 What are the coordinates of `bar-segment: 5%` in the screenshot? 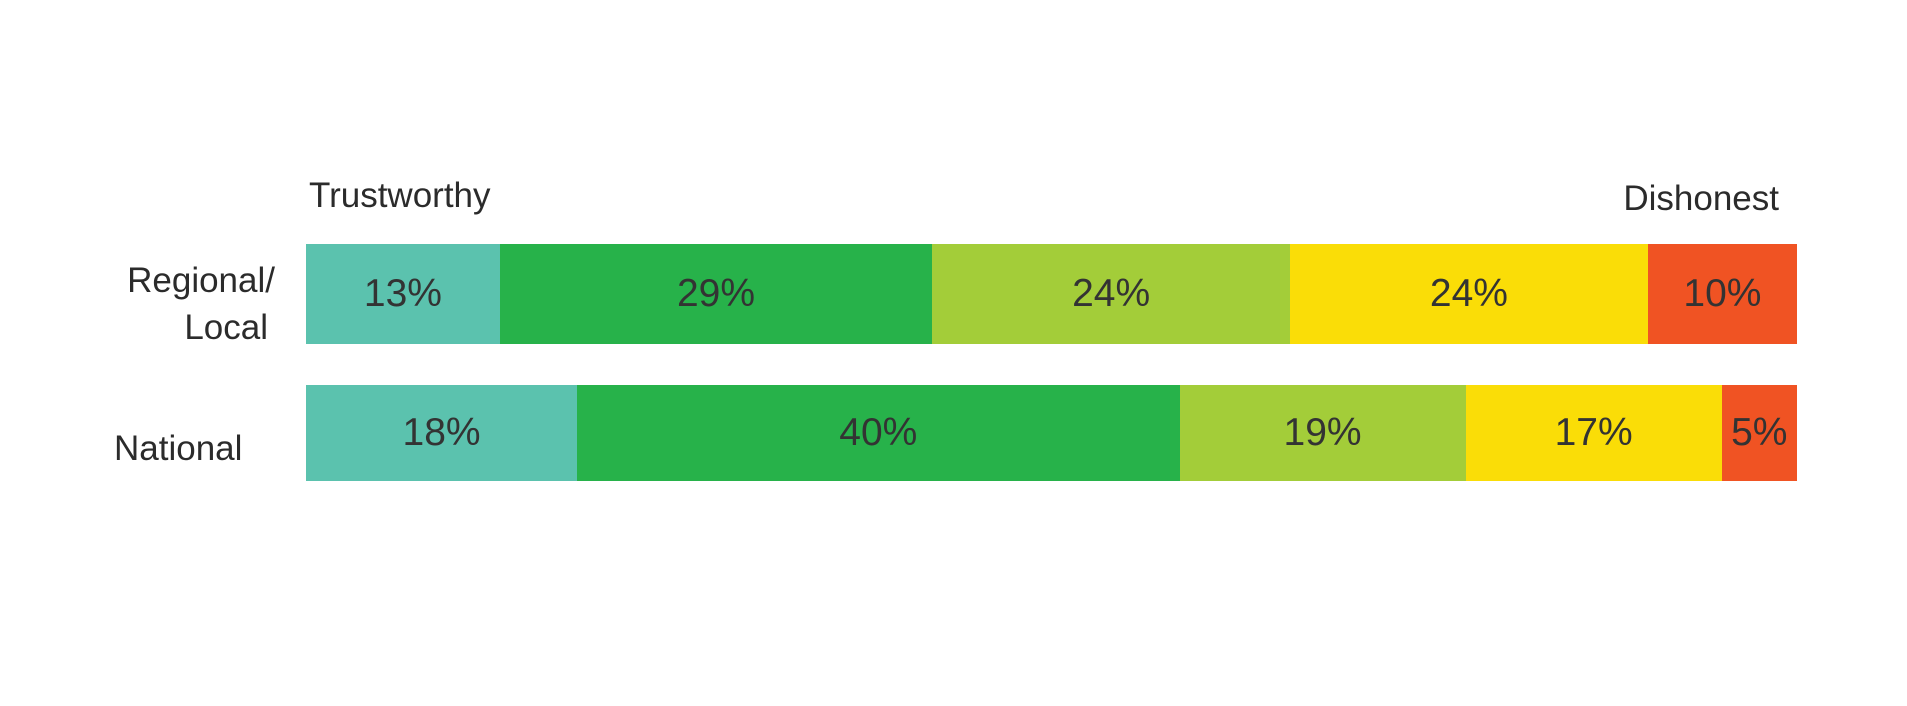 It's located at (1759, 433).